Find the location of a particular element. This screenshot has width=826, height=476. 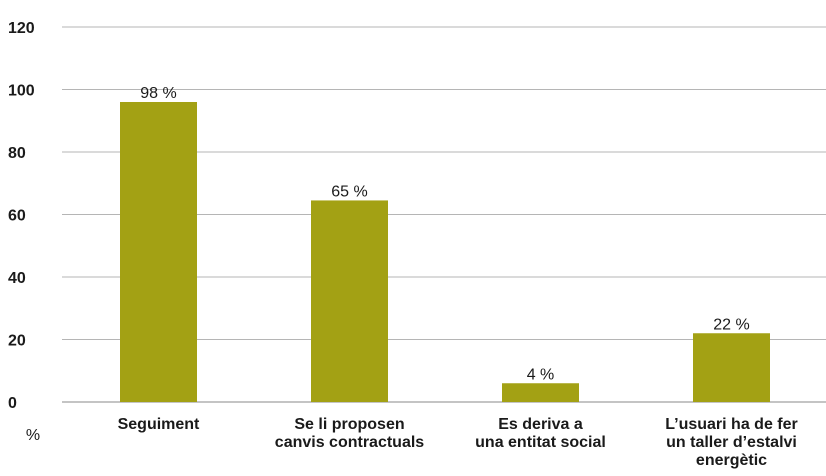

y-tick-label: 80 is located at coordinates (17, 153).